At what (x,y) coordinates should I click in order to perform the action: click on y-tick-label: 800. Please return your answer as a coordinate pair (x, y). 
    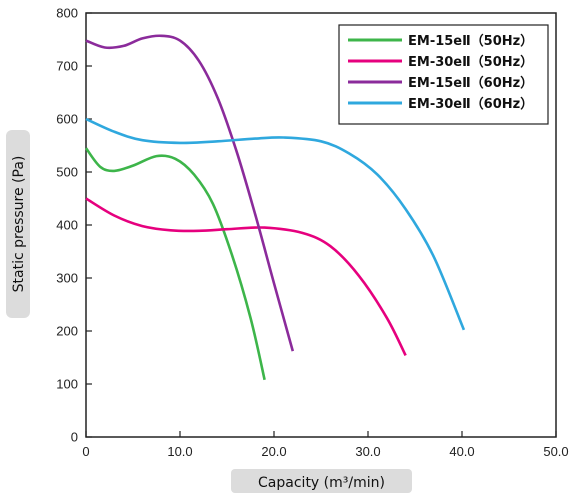
    Looking at the image, I should click on (67, 13).